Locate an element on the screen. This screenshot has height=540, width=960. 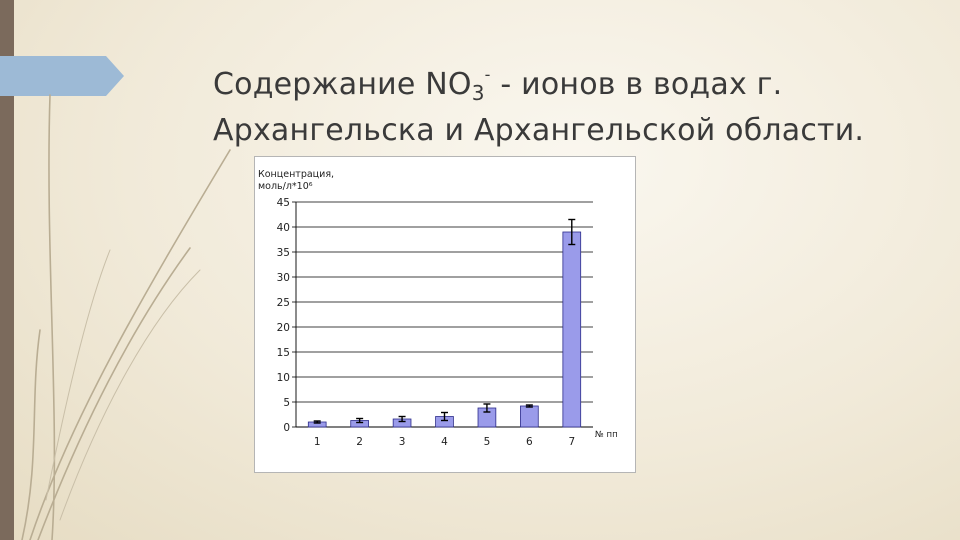
title-text-part: Содержание NO is located at coordinates (342, 84).